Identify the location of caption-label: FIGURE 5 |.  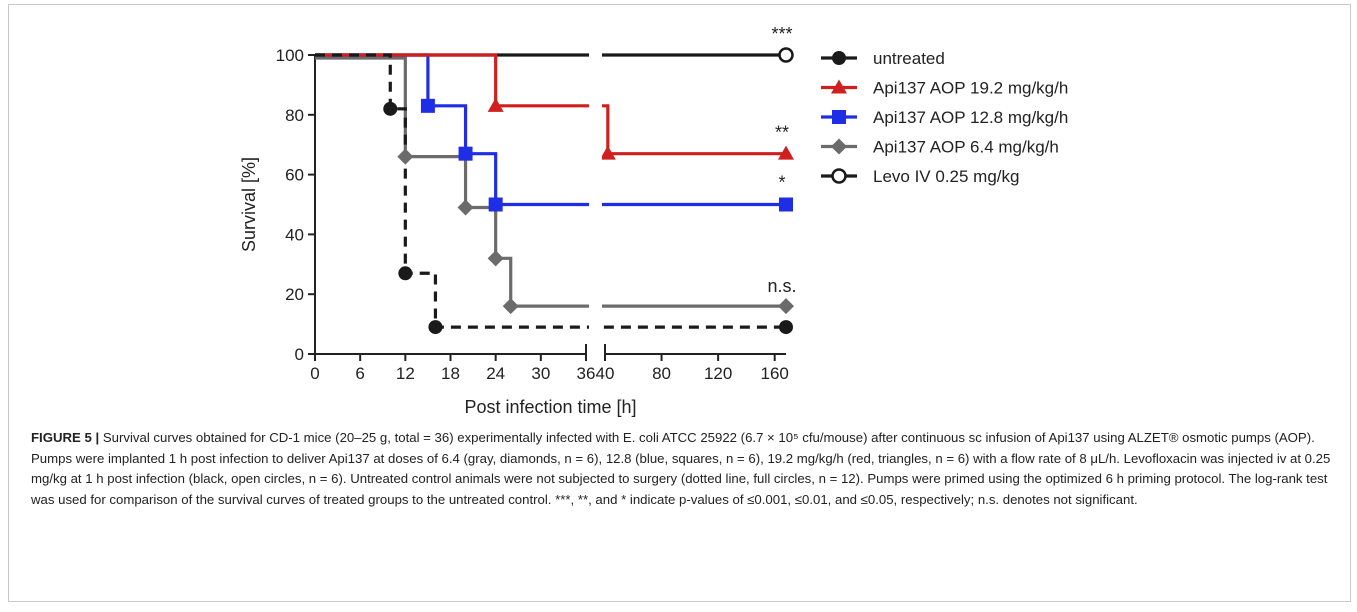
(65, 437).